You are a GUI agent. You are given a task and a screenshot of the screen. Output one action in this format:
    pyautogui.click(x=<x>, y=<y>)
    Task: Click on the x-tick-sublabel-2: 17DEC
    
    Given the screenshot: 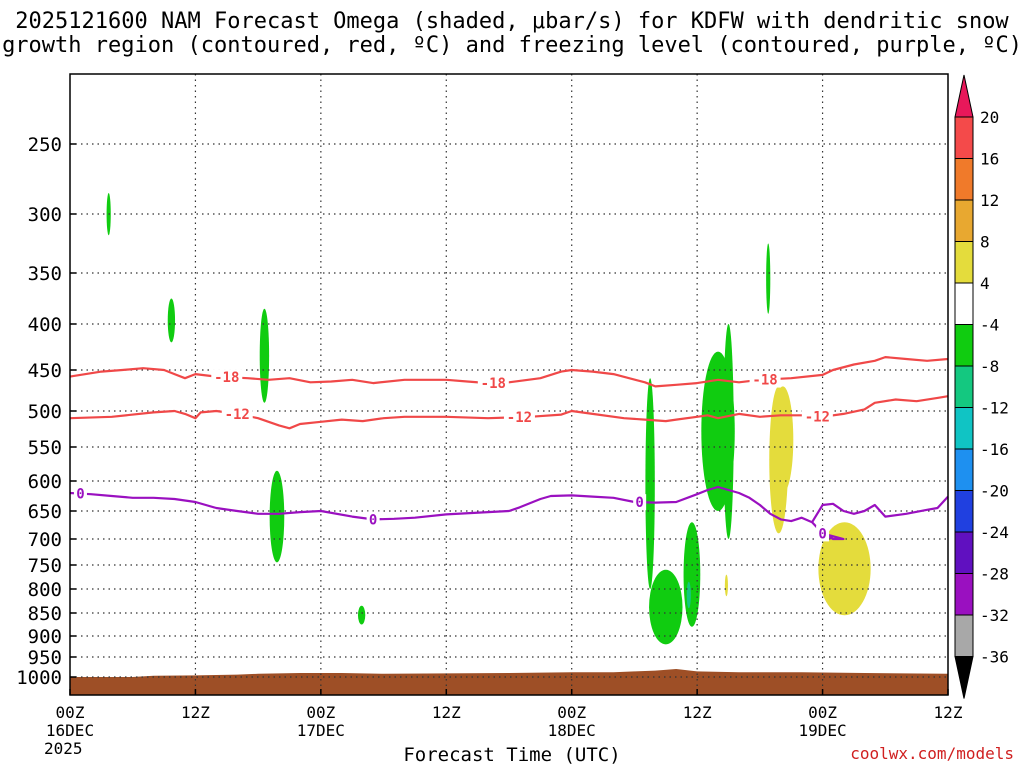 What is the action you would take?
    pyautogui.click(x=321, y=730)
    